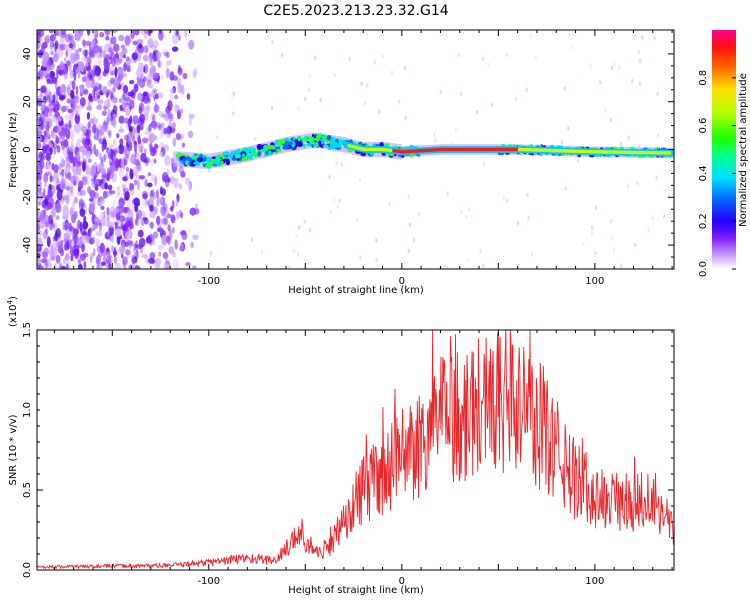 This screenshot has width=750, height=600. I want to click on y-tick-label: 1.5, so click(27, 330).